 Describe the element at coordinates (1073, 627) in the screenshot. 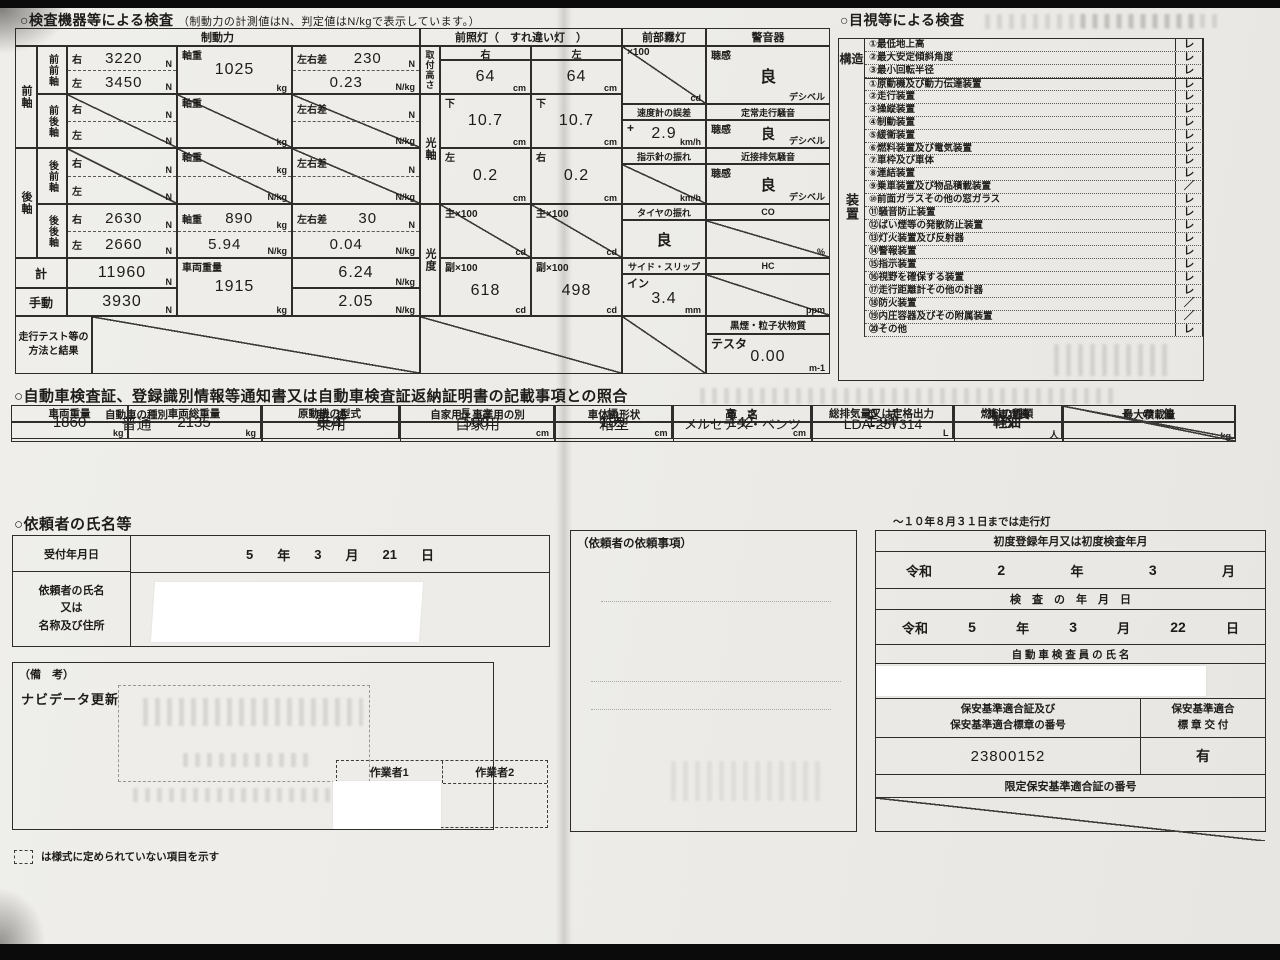

I see `inspection-month: 3` at that location.